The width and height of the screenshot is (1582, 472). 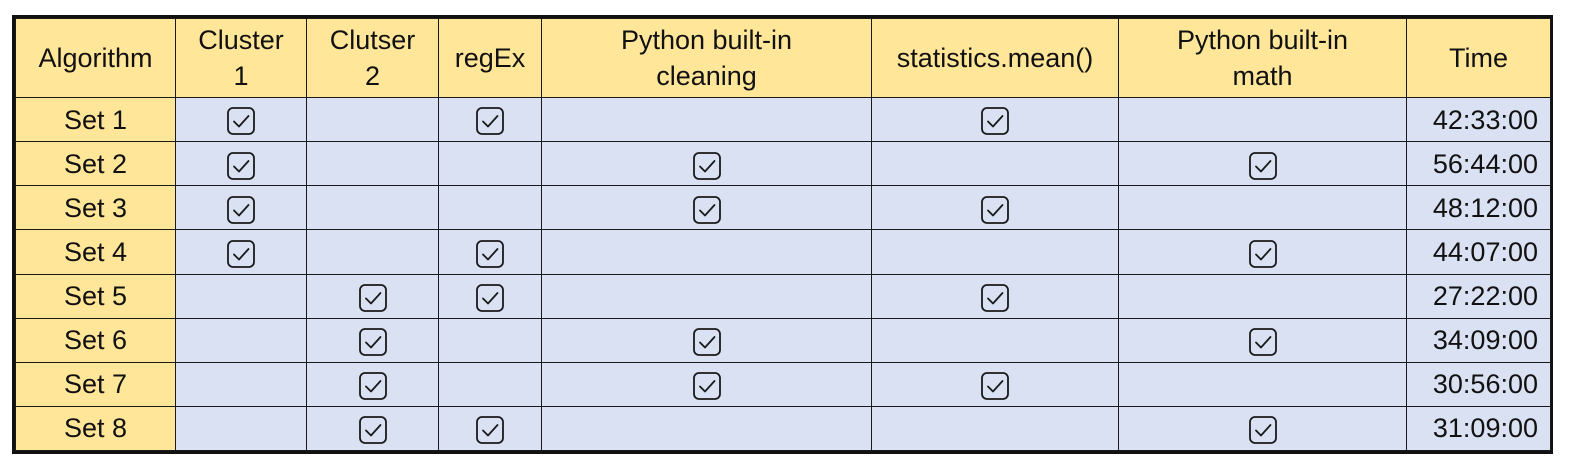 I want to click on column-header: regEx, so click(x=490, y=58).